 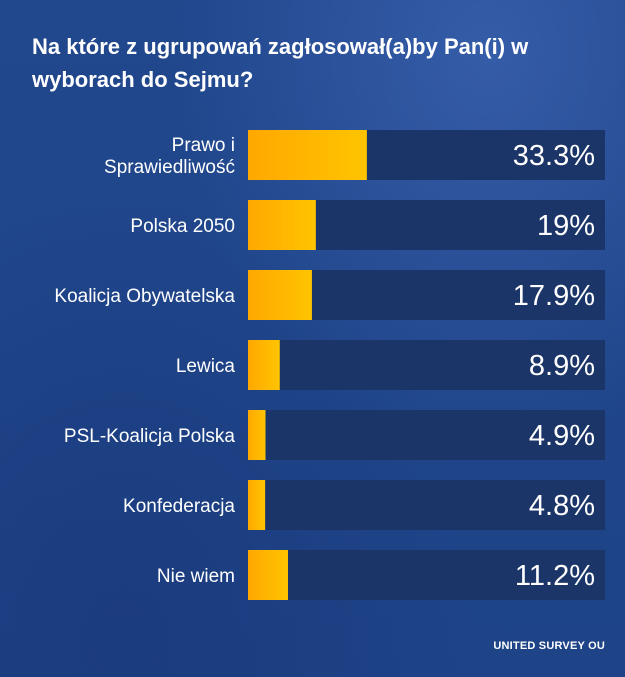 I want to click on category-label: Sprawiedliwość, so click(x=169, y=167).